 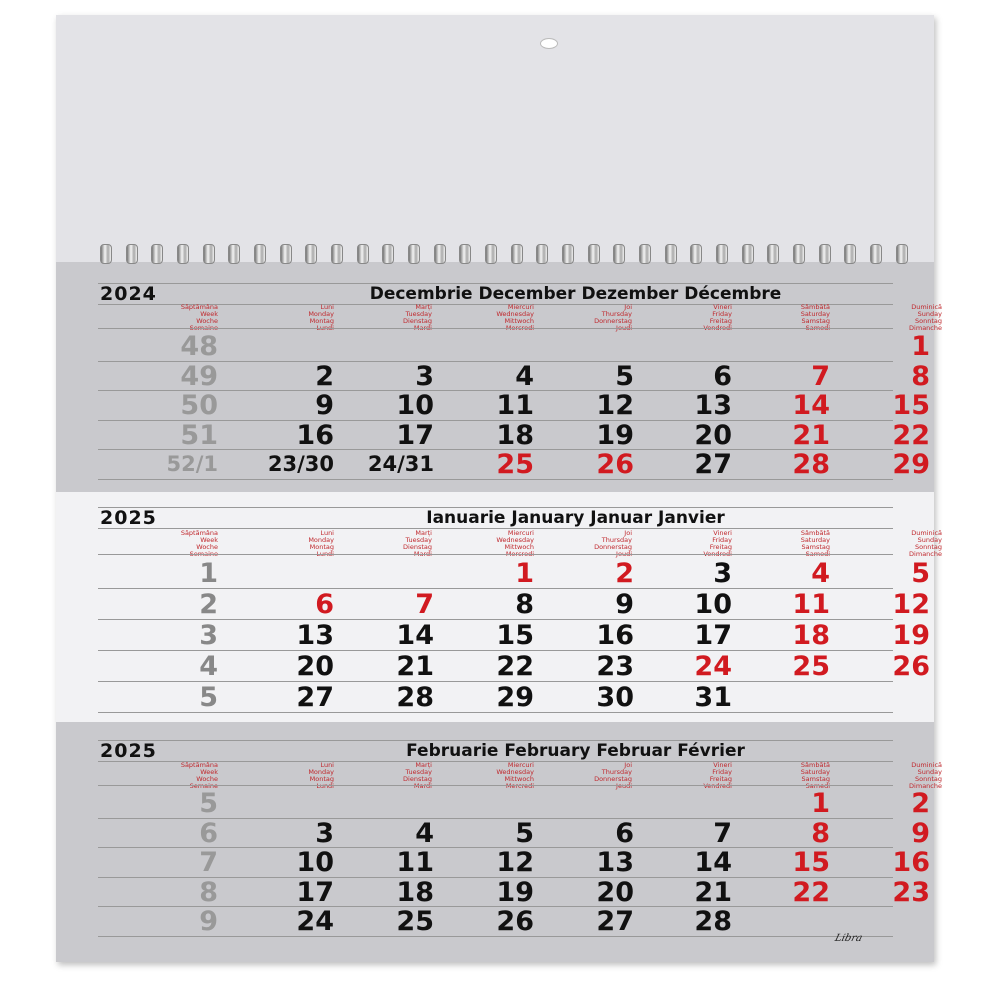 What do you see at coordinates (299, 776) in the screenshot?
I see `weekday-label: Luni Monday Montag Lundi` at bounding box center [299, 776].